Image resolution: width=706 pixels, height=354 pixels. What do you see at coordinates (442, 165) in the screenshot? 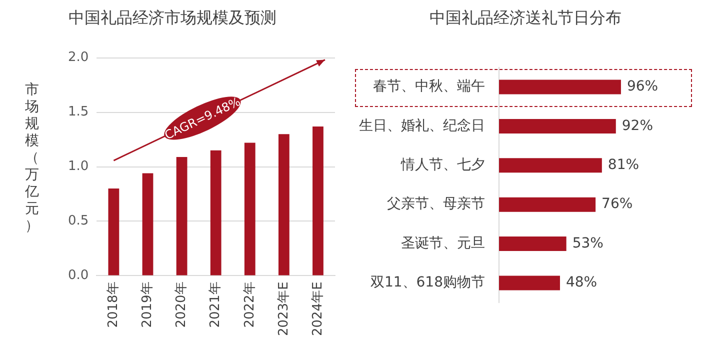
I see `y-tick-label: 情人节、七夕` at bounding box center [442, 165].